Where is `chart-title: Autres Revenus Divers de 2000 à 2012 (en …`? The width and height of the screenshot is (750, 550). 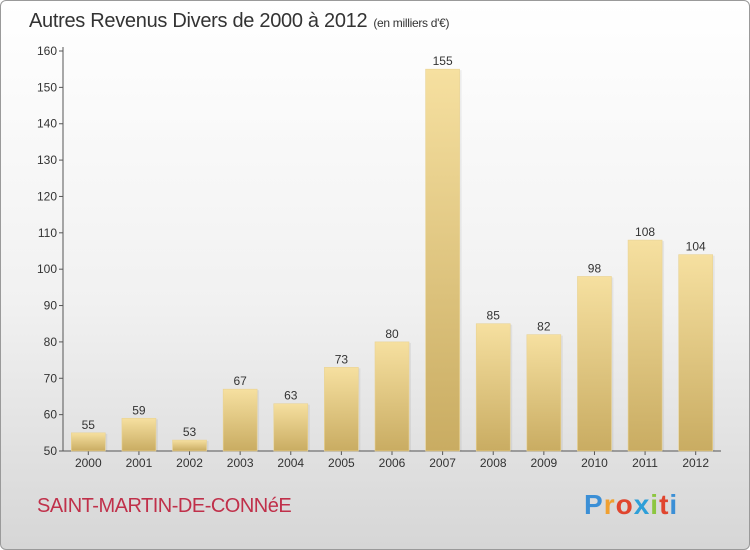 chart-title: Autres Revenus Divers de 2000 à 2012 (en … is located at coordinates (239, 21).